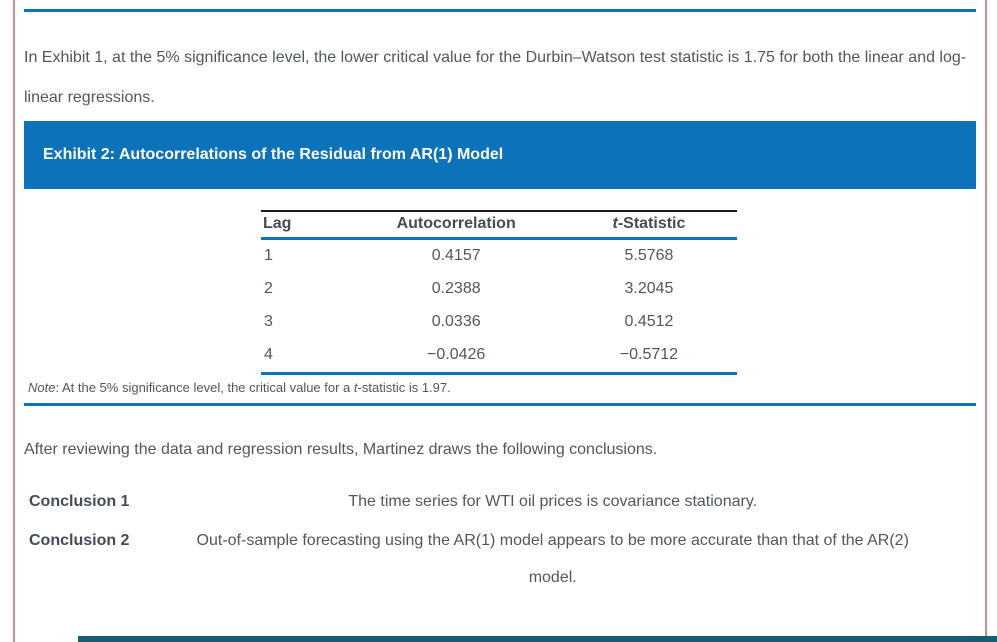 This screenshot has height=642, width=997. What do you see at coordinates (456, 288) in the screenshot?
I see `cell-autocorrelation-2: 0.2388` at bounding box center [456, 288].